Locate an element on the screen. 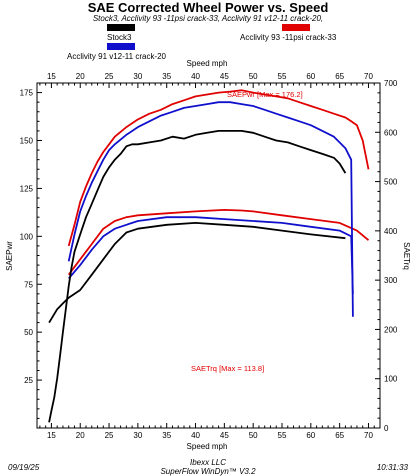 The height and width of the screenshot is (476, 416). x-tick-label-top: 15 is located at coordinates (51, 76).